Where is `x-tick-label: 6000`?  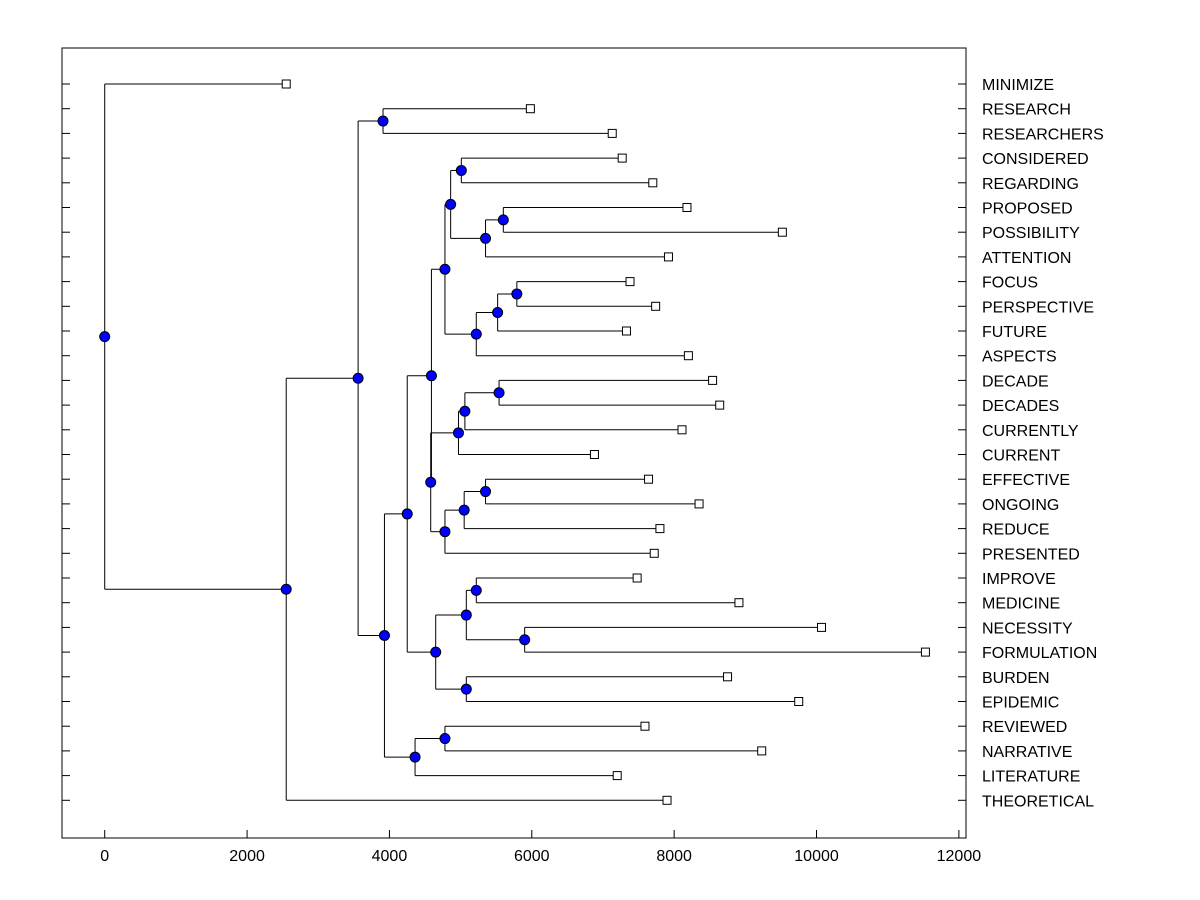 x-tick-label: 6000 is located at coordinates (532, 856).